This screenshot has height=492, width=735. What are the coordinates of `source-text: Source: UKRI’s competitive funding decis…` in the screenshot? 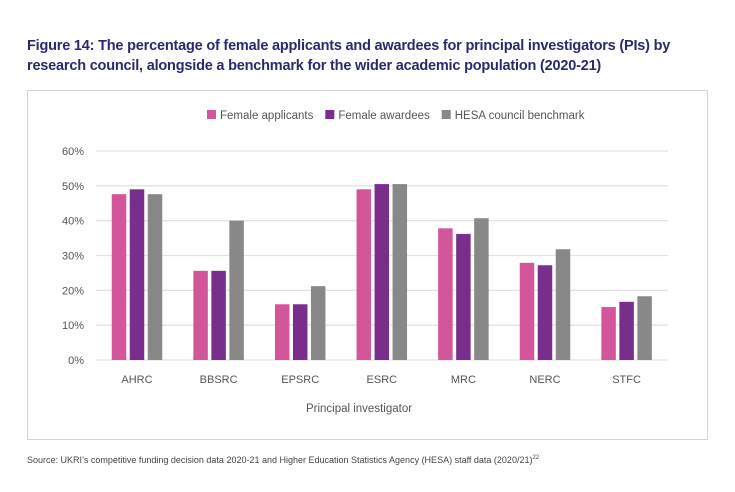 It's located at (280, 460).